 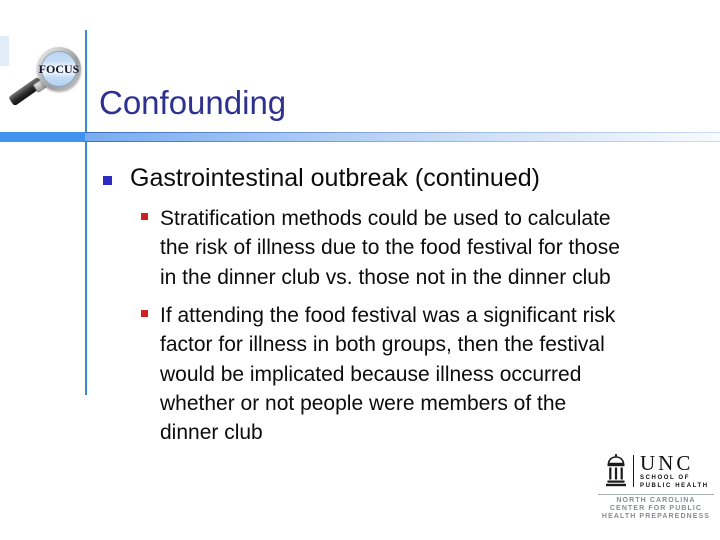 I want to click on title-underline-rule, so click(x=360, y=137).